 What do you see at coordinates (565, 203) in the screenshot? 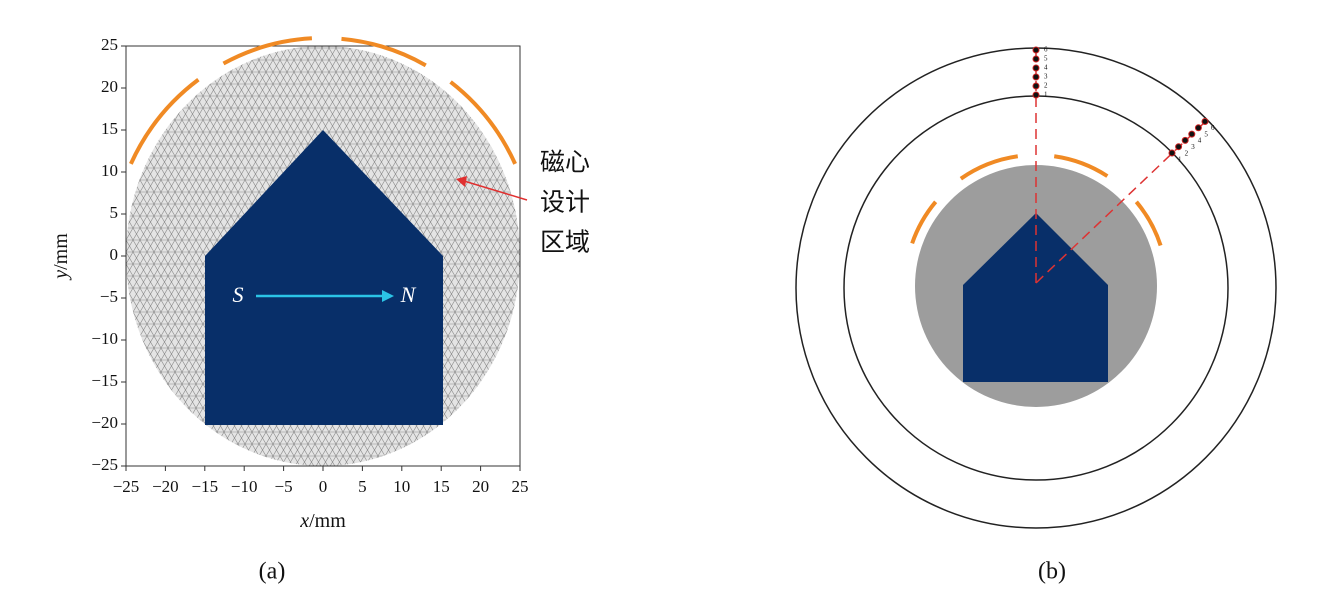
I see `annotation: 设计` at bounding box center [565, 203].